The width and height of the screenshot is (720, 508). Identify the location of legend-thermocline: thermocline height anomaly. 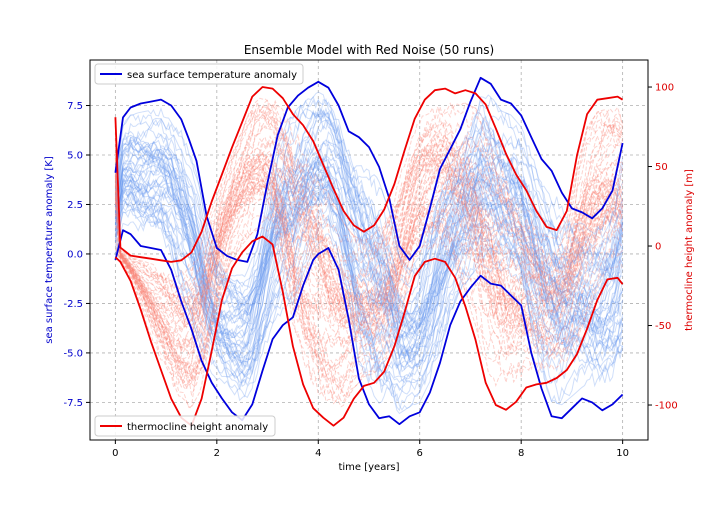
(185, 426).